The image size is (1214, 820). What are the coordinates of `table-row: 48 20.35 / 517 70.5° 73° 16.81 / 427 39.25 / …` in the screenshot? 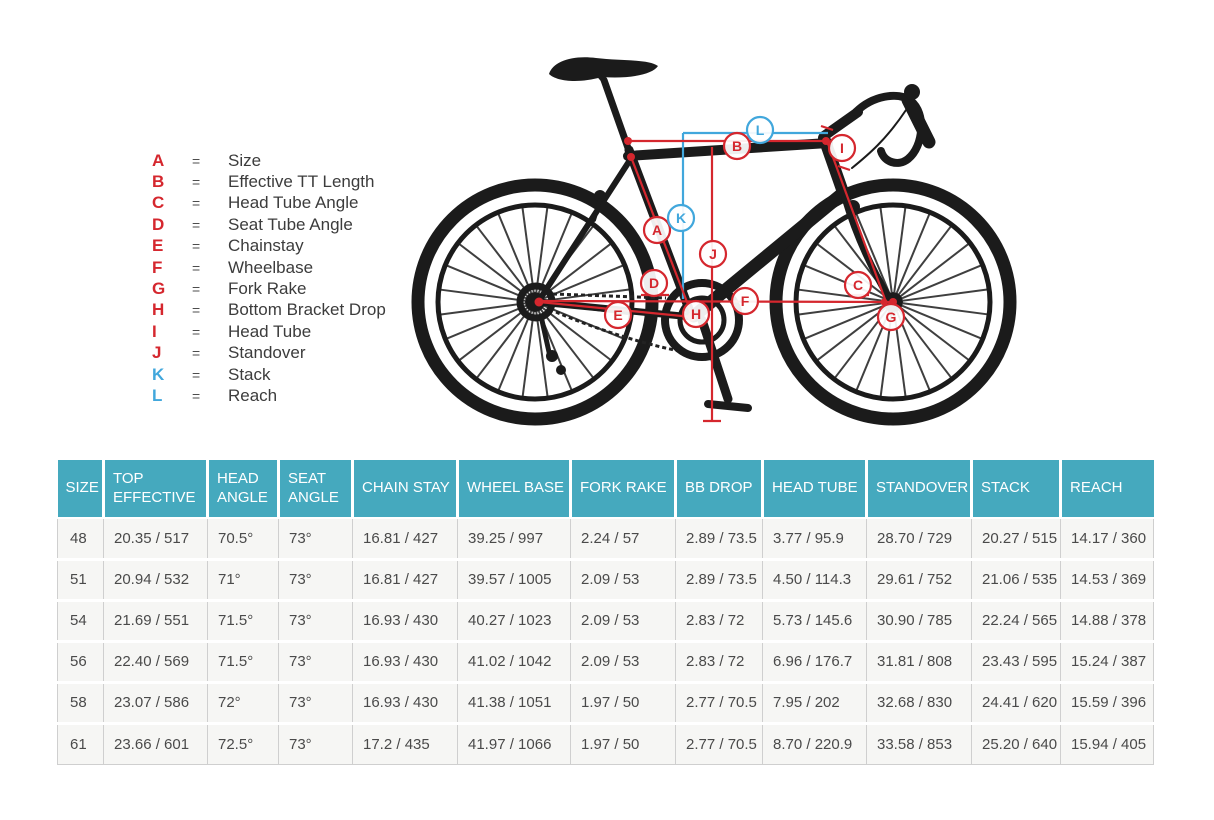 It's located at (605, 539).